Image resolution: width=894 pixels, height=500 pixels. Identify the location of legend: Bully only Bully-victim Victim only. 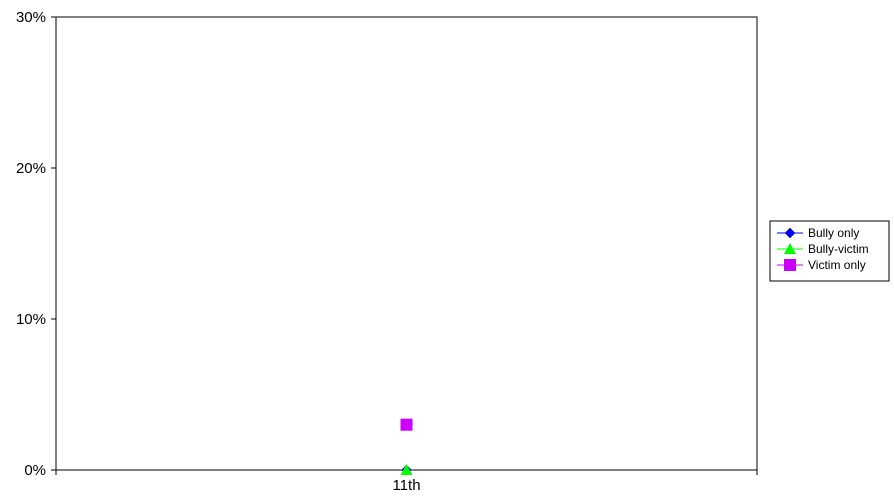
(829, 251).